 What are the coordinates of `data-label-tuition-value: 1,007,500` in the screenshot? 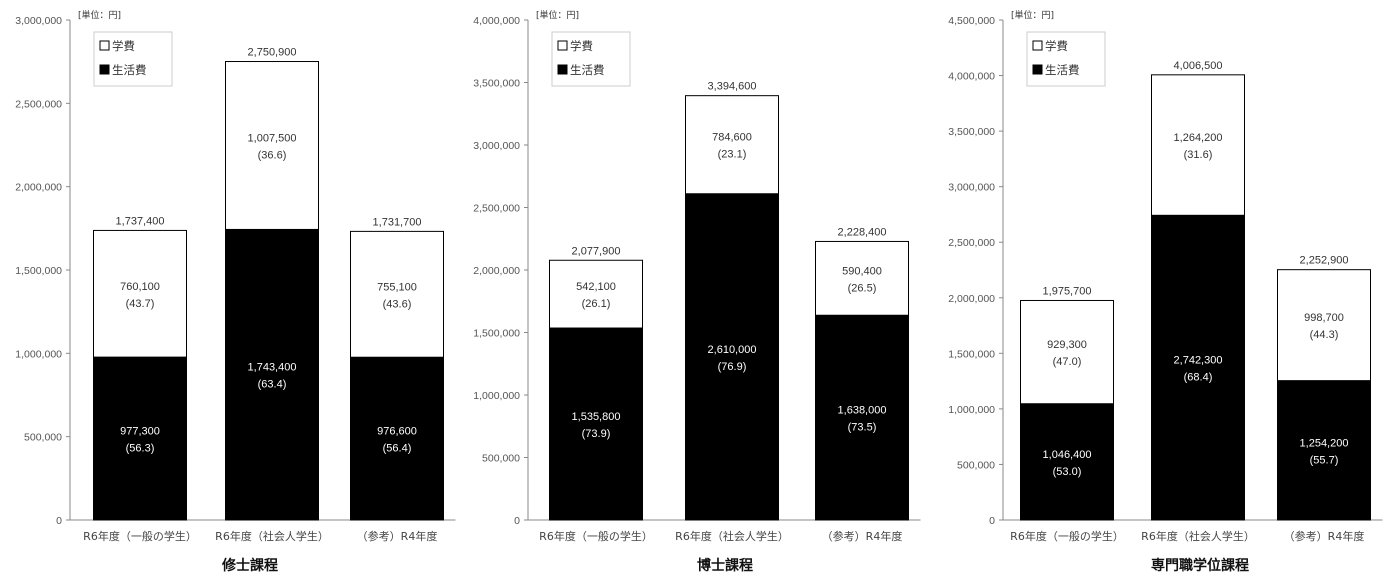 It's located at (272, 138).